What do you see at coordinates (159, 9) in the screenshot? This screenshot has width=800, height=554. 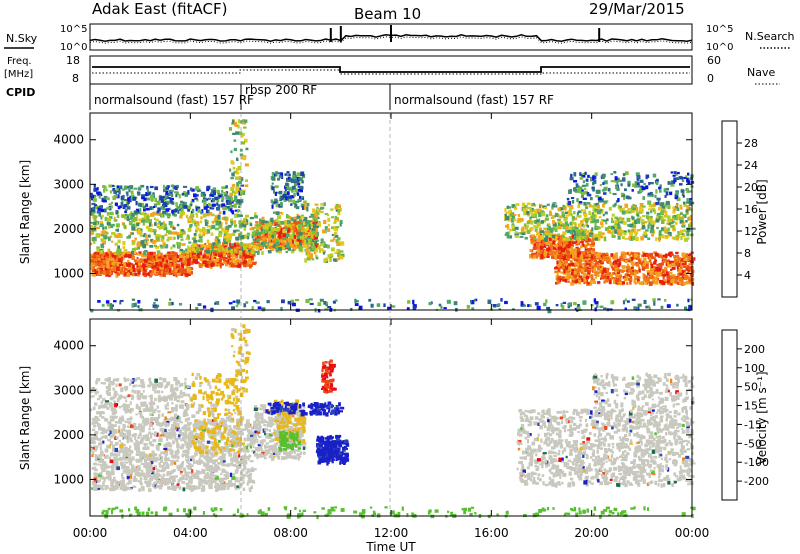 I see `station-title: Adak East (fitACF)` at bounding box center [159, 9].